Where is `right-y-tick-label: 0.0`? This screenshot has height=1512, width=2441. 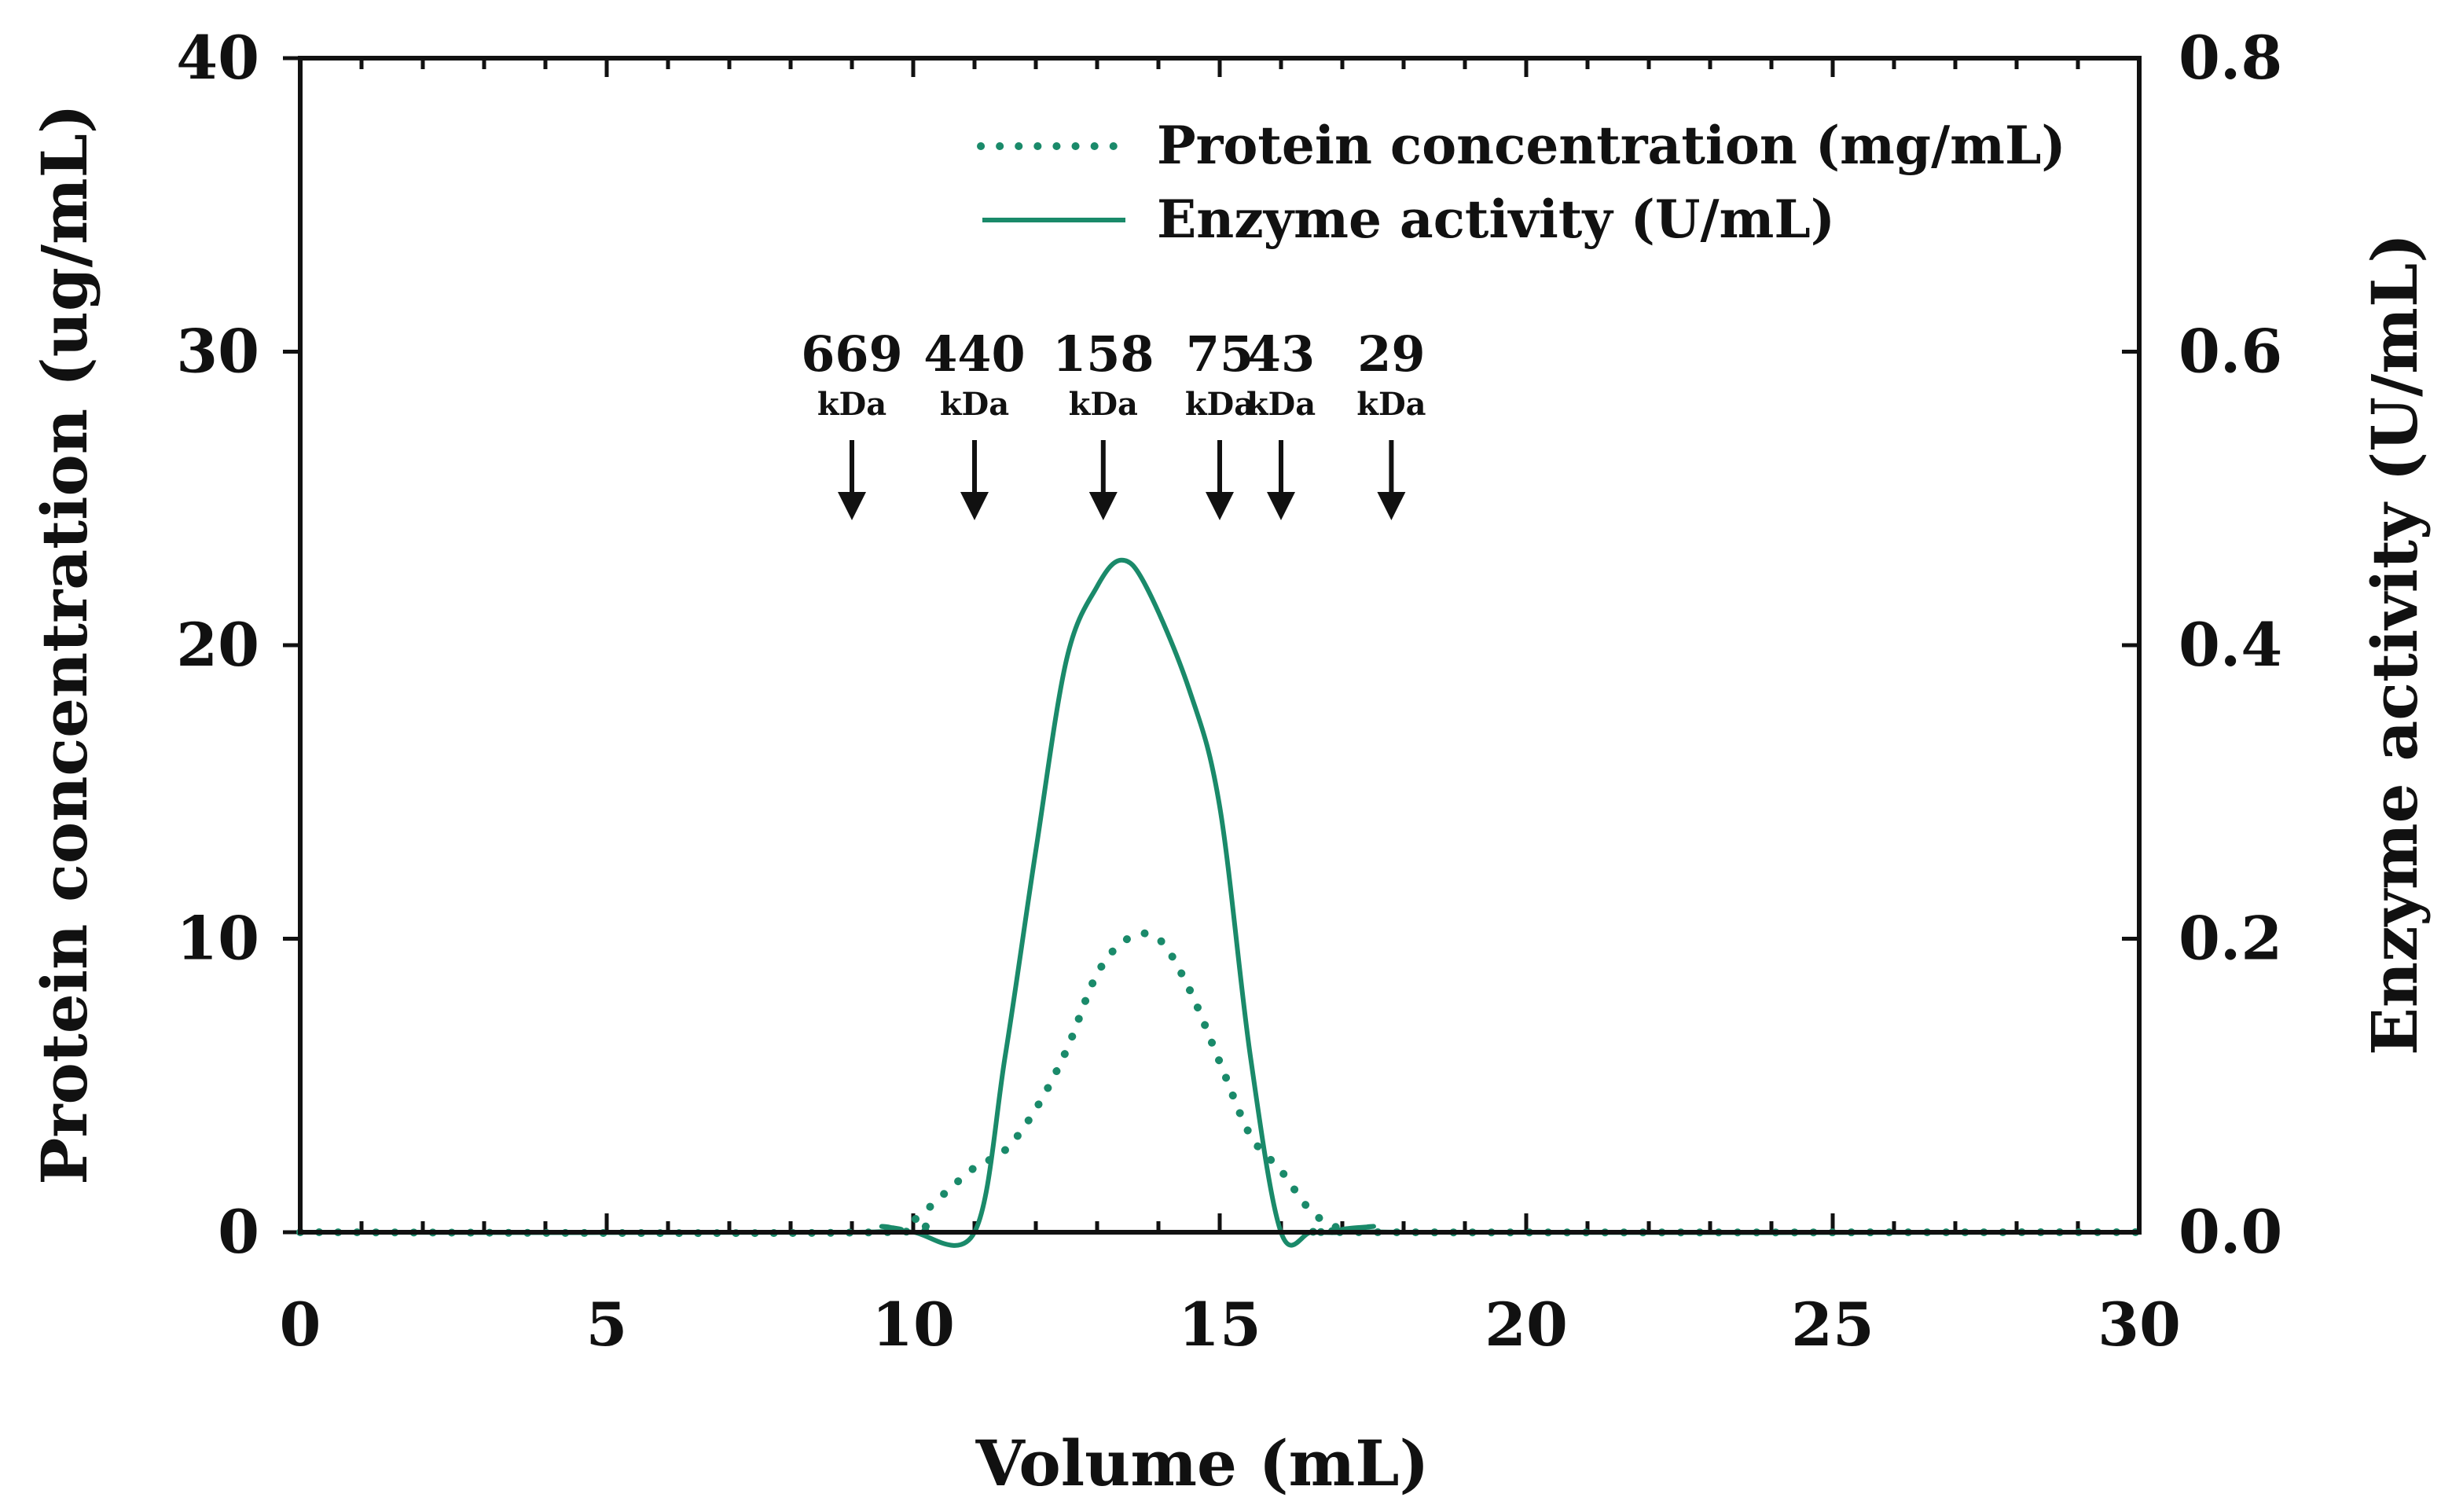 right-y-tick-label: 0.0 is located at coordinates (2230, 1232).